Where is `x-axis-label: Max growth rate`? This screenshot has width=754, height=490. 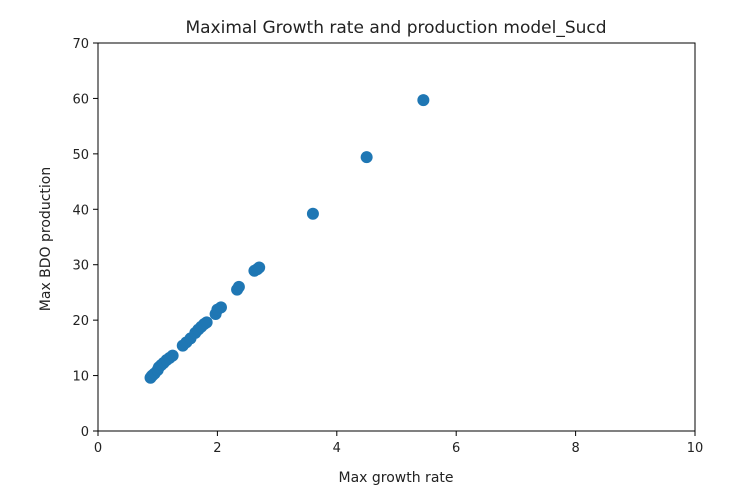
x-axis-label: Max growth rate is located at coordinates (396, 478).